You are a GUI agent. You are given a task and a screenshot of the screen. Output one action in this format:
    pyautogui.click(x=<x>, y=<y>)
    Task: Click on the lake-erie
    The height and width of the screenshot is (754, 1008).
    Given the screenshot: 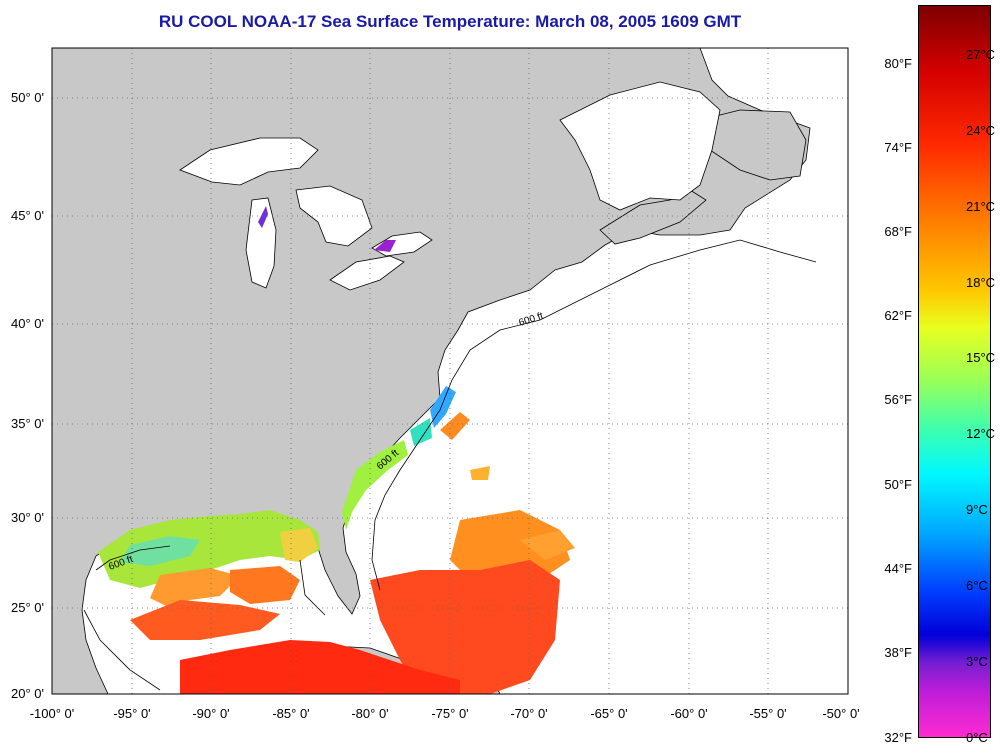 What is the action you would take?
    pyautogui.click(x=367, y=273)
    